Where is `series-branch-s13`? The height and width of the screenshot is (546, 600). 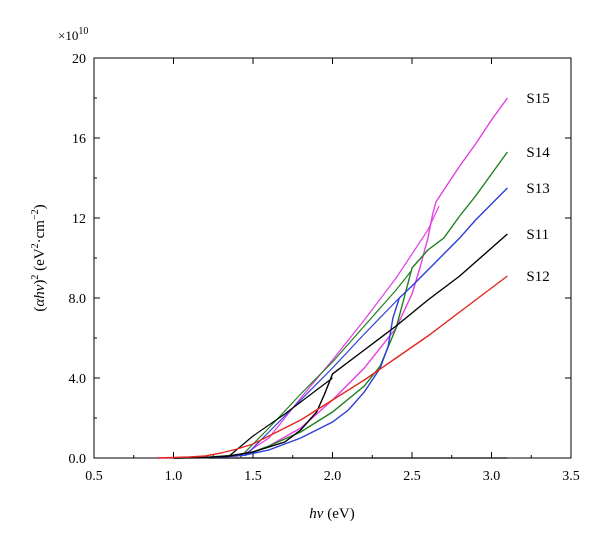
series-branch-s13 is located at coordinates (322, 377).